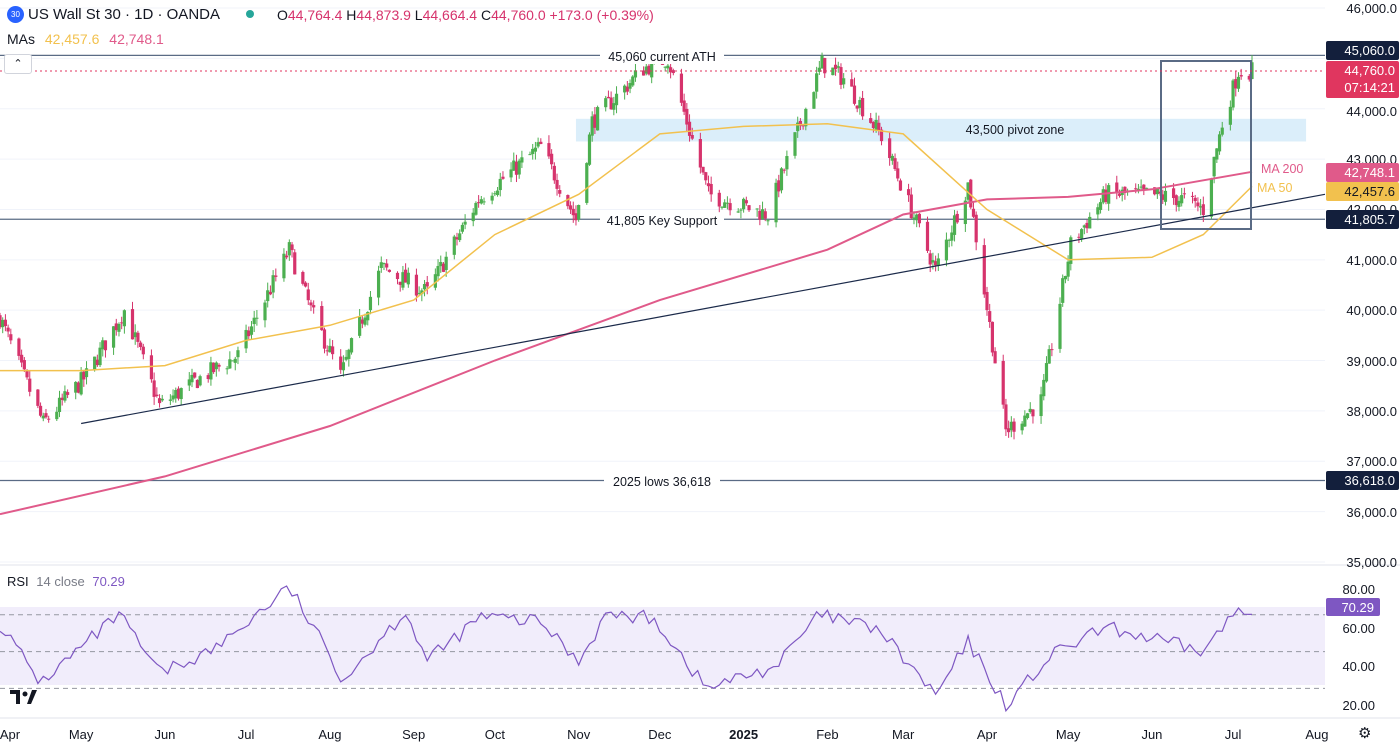 The width and height of the screenshot is (1400, 746). I want to click on last-price-badge: 44,760.0, so click(1369, 70).